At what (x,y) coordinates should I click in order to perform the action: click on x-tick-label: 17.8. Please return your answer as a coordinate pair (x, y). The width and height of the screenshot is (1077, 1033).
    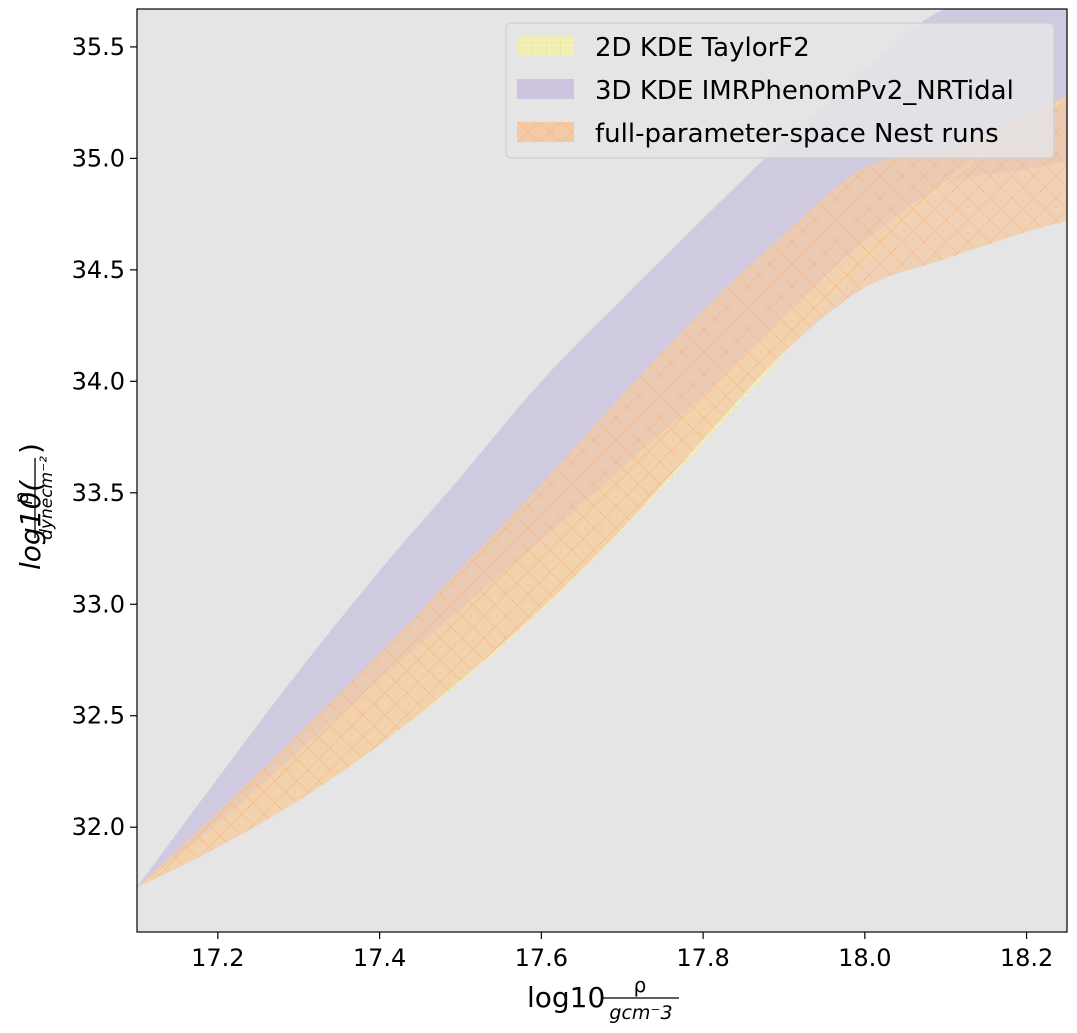
    Looking at the image, I should click on (702, 958).